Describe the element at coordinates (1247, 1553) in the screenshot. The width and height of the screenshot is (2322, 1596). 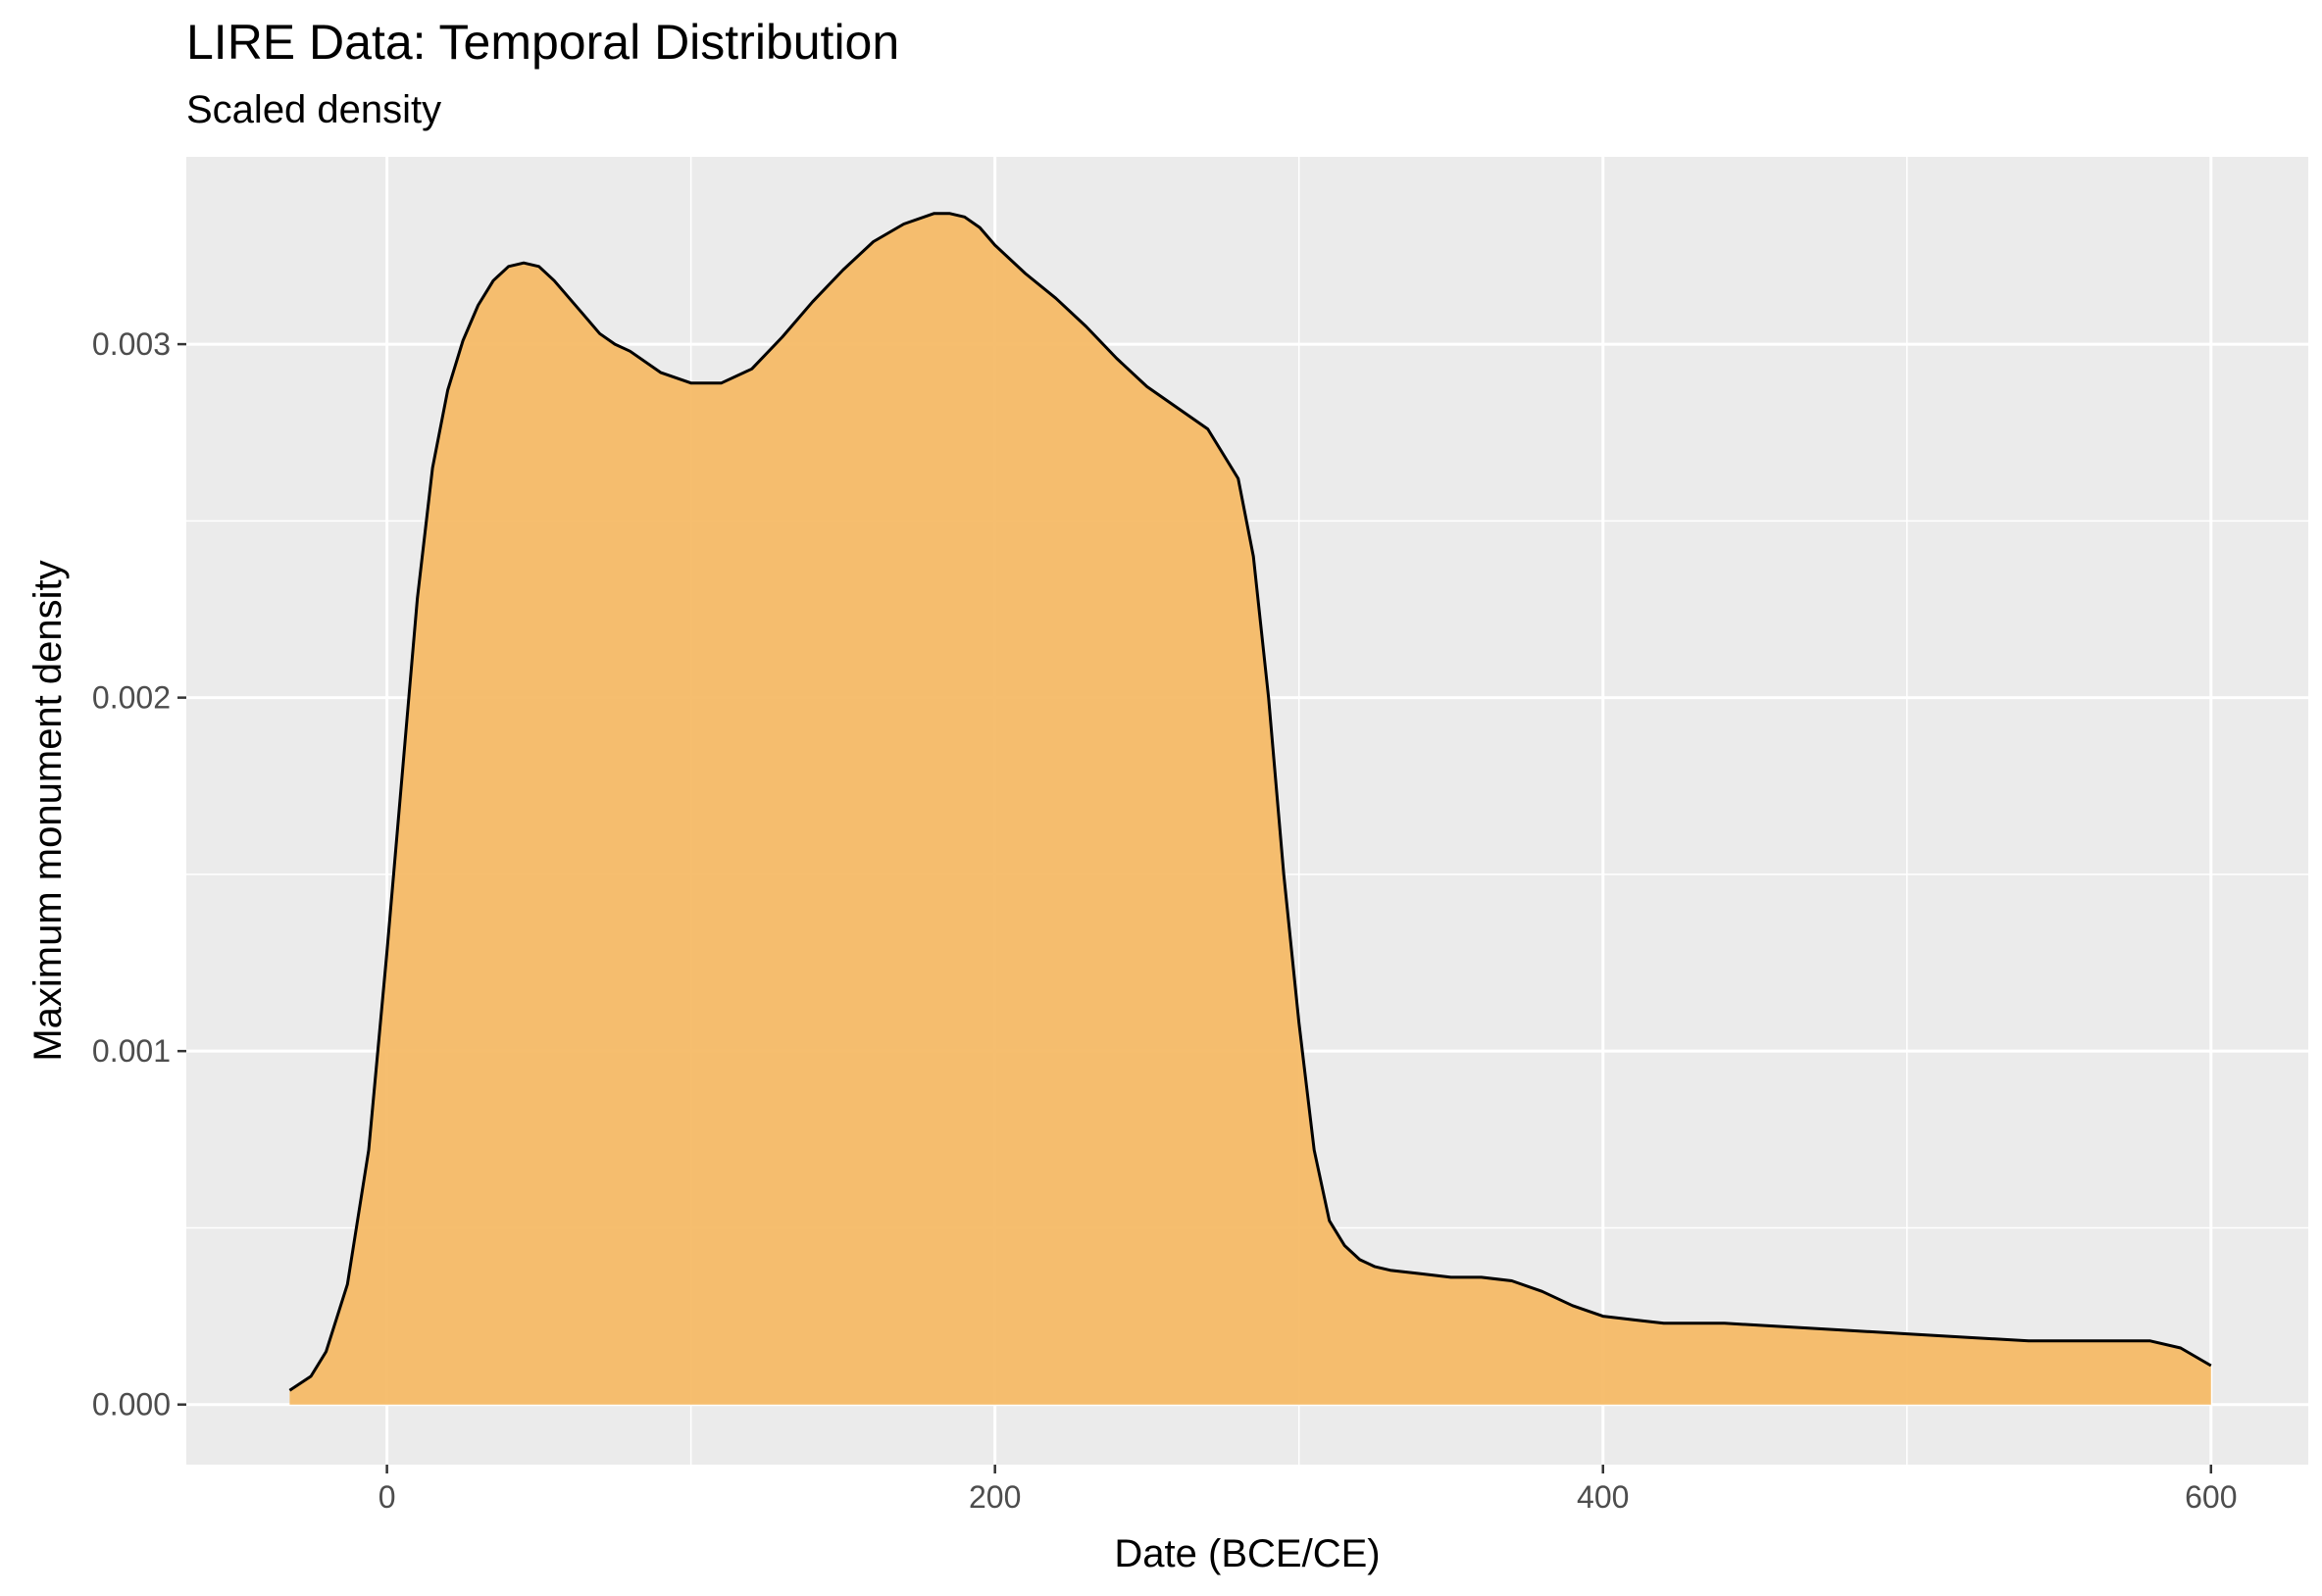
I see `x-axis-title: Date (BCE/CE)` at that location.